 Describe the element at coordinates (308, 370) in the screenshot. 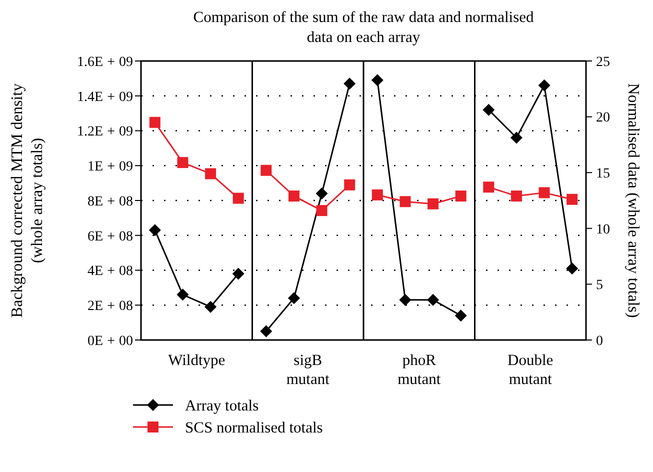

I see `text: sigB mutant` at that location.